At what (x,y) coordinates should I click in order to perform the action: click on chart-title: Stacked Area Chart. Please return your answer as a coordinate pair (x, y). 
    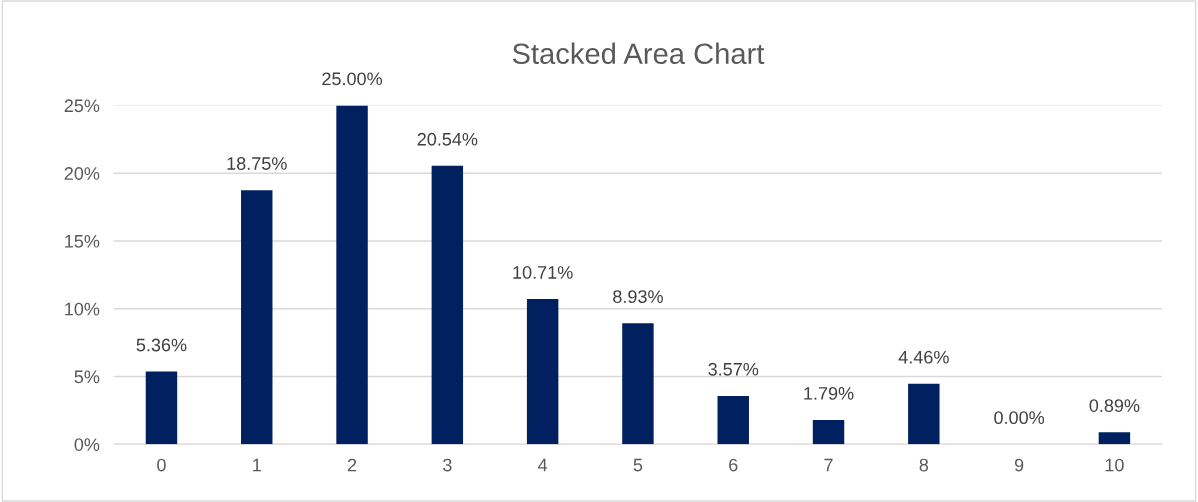
    Looking at the image, I should click on (638, 53).